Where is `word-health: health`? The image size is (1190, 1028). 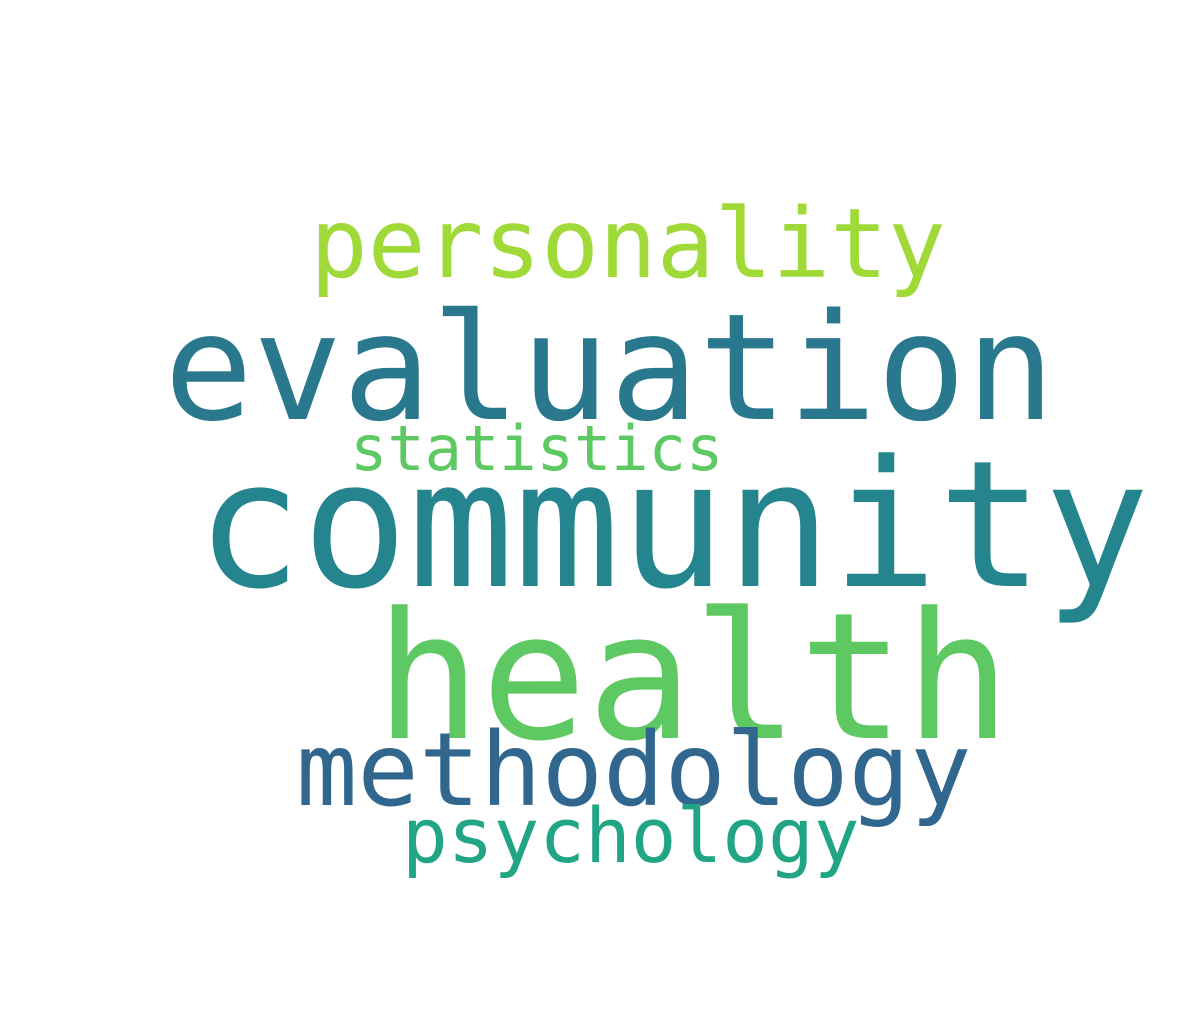
word-health: health is located at coordinates (693, 677).